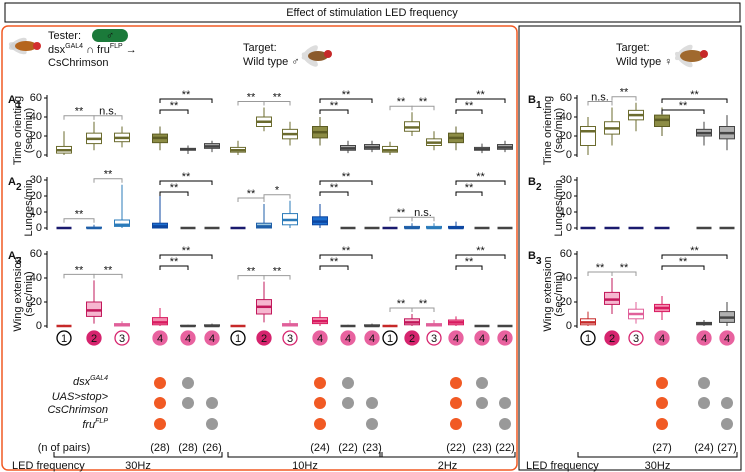  I want to click on tester-sex: ♂, so click(110, 36).